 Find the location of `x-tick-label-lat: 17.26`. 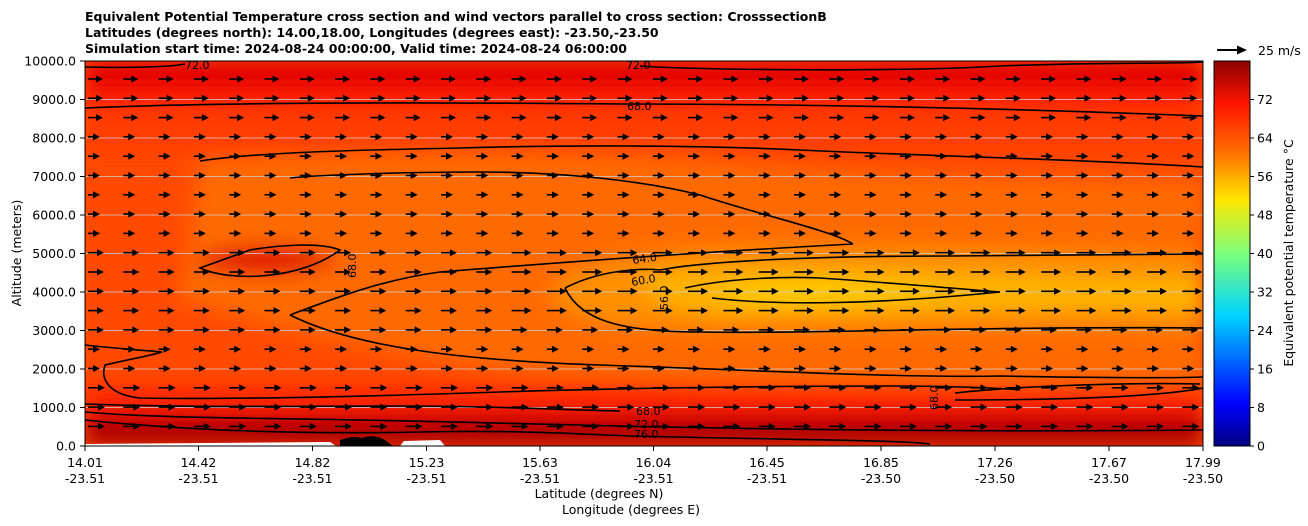

x-tick-label-lat: 17.26 is located at coordinates (995, 462).